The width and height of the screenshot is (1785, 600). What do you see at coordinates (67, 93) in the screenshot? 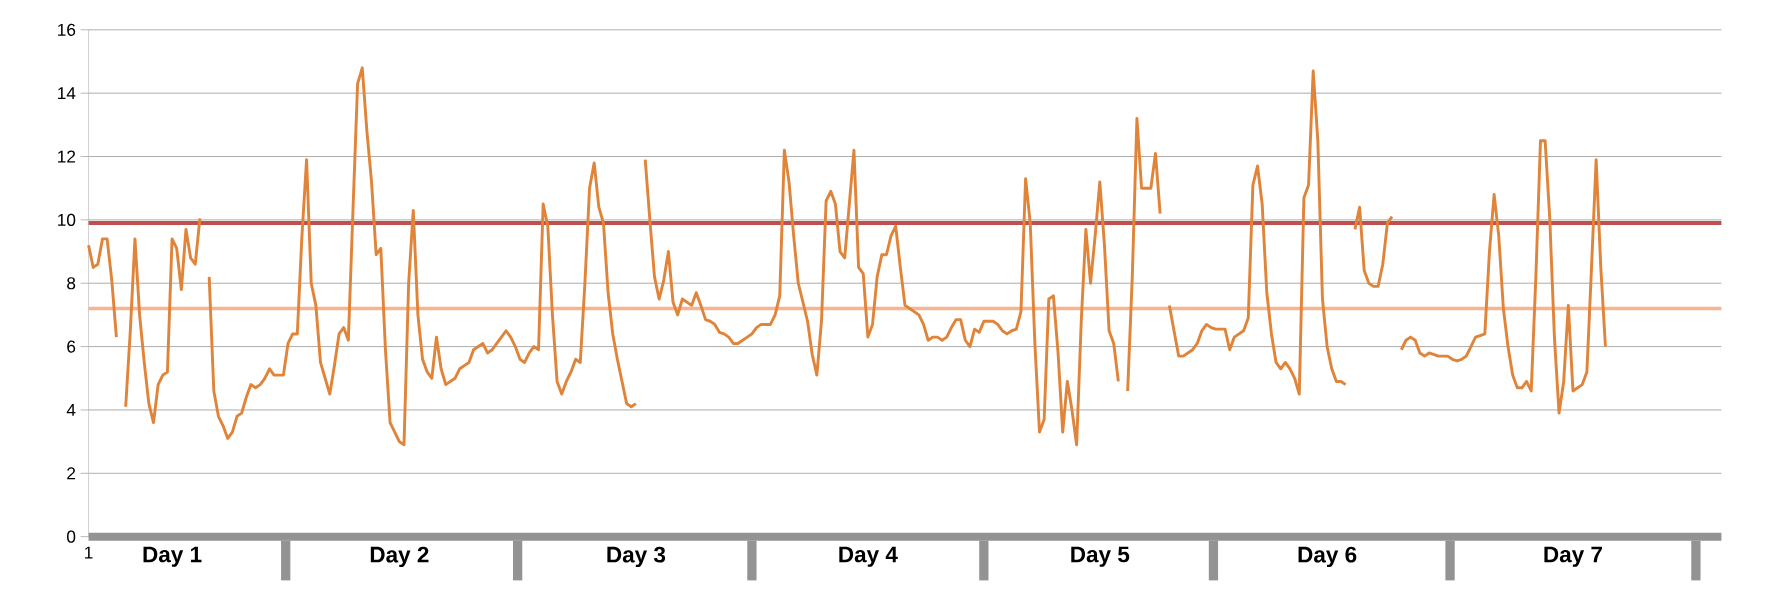
I see `y-tick-label: 14` at bounding box center [67, 93].